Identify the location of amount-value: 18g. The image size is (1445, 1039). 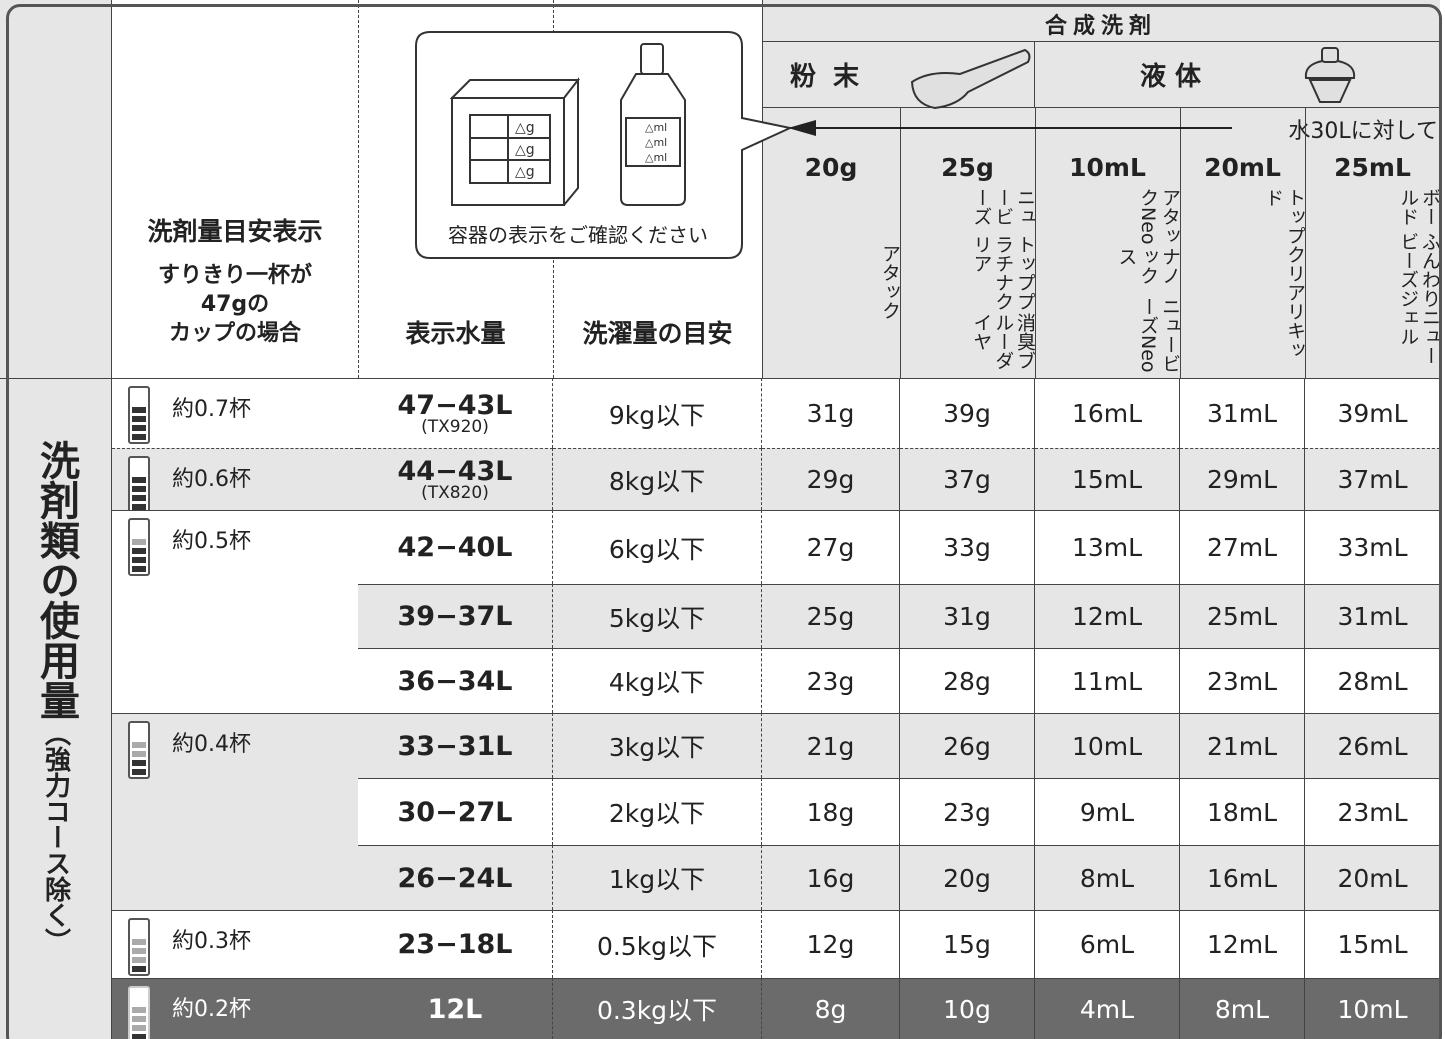
(831, 811).